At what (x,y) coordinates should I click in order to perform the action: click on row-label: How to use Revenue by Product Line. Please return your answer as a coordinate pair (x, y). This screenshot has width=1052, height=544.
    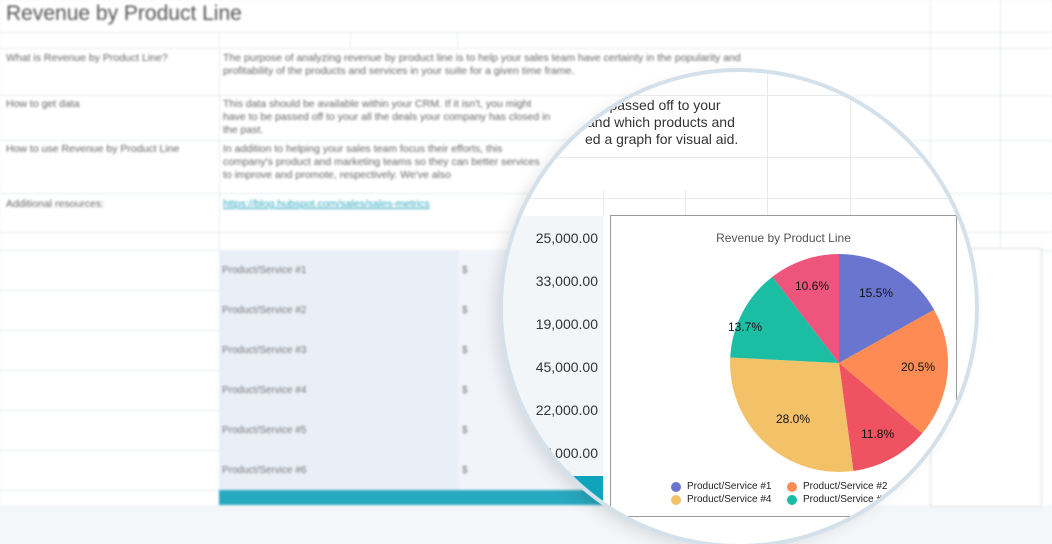
    Looking at the image, I should click on (93, 149).